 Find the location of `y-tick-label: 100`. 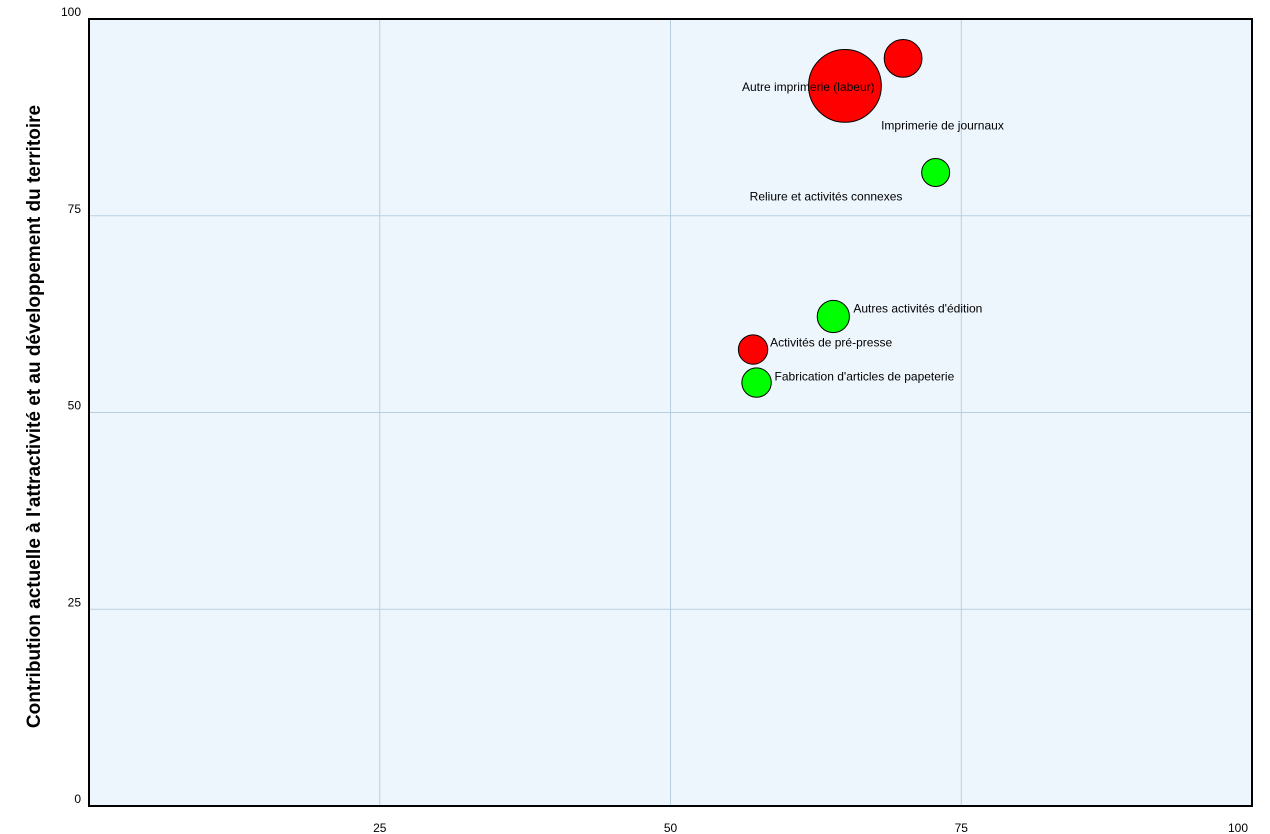

y-tick-label: 100 is located at coordinates (71, 12).